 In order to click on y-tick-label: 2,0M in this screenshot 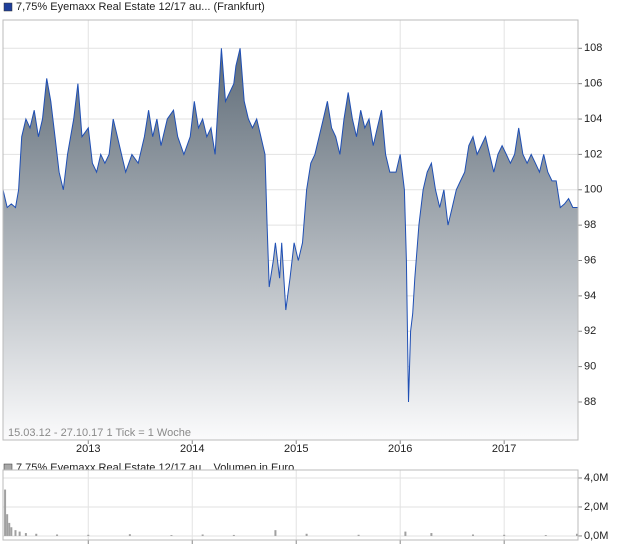, I will do `click(596, 507)`.